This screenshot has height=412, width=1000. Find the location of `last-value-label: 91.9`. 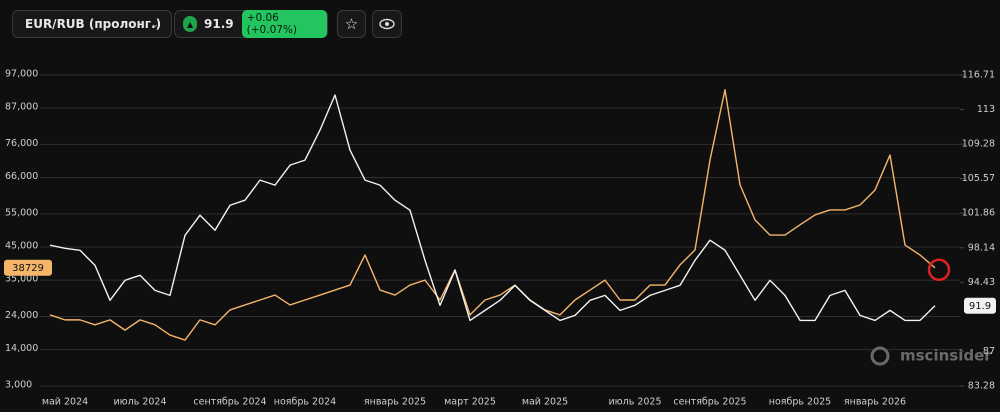

last-value-label: 91.9 is located at coordinates (980, 306).